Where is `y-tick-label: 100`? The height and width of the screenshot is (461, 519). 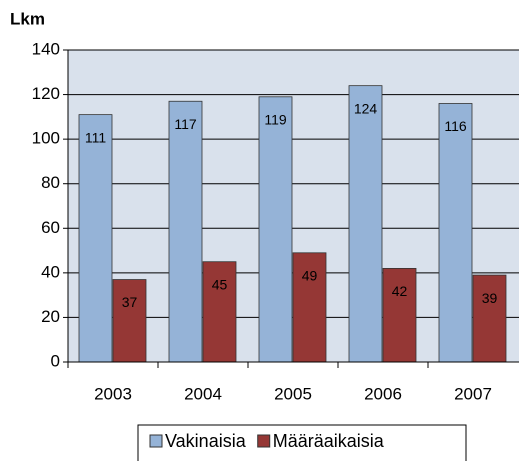
y-tick-label: 100 is located at coordinates (46, 138).